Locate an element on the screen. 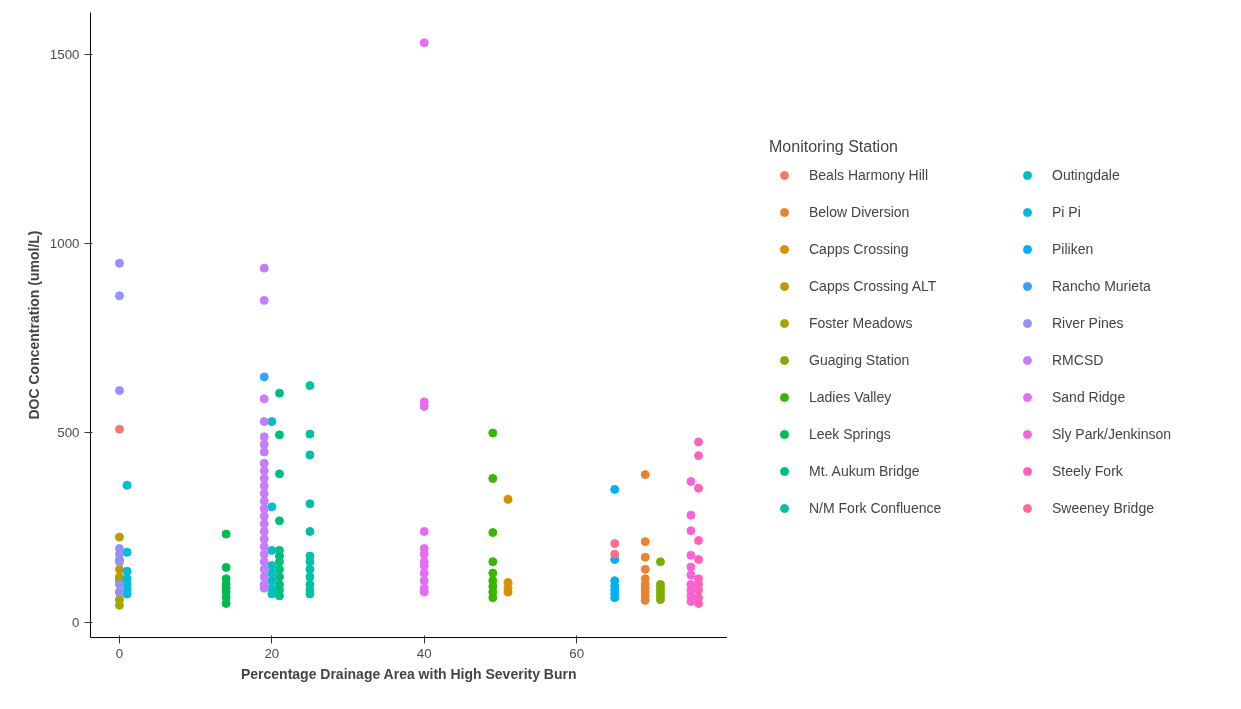  legend-label: N/M Fork Confluence is located at coordinates (875, 508).